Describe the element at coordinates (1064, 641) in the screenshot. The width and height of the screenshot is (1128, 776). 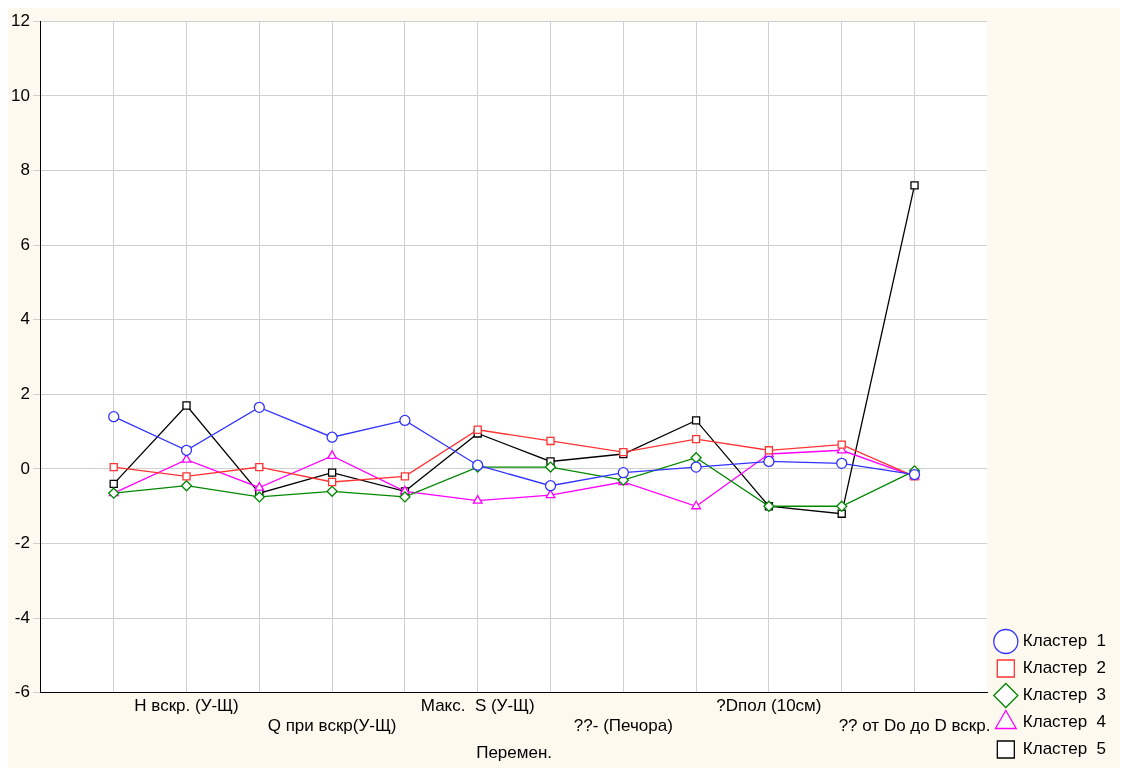
I see `legend-label: Кластер 1` at that location.